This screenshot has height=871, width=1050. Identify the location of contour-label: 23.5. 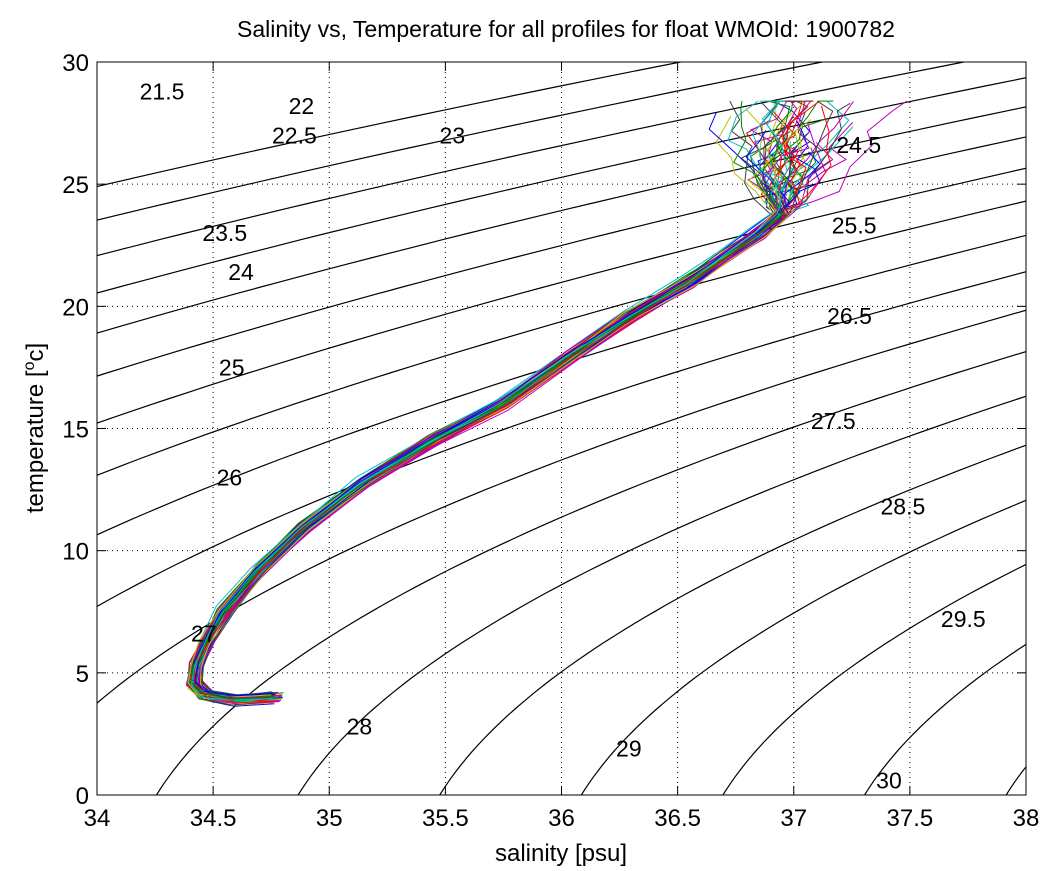
(224, 233).